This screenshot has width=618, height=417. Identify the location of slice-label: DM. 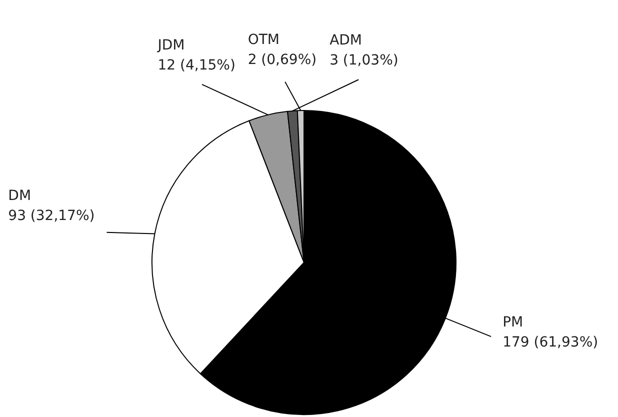
(20, 196).